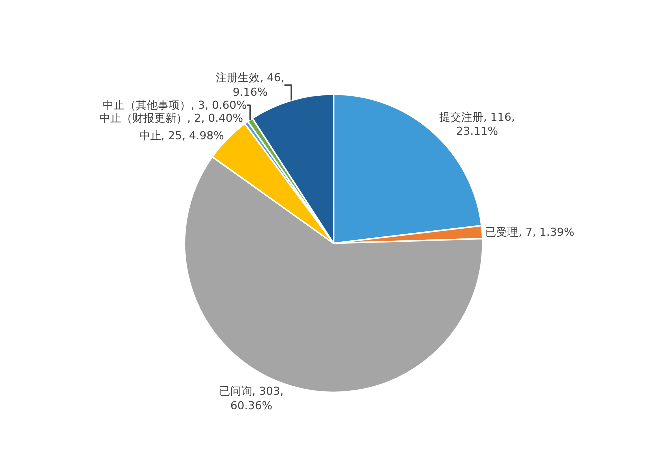  Describe the element at coordinates (530, 232) in the screenshot. I see `slice-label: 已受理, 7, 1.39%` at that location.